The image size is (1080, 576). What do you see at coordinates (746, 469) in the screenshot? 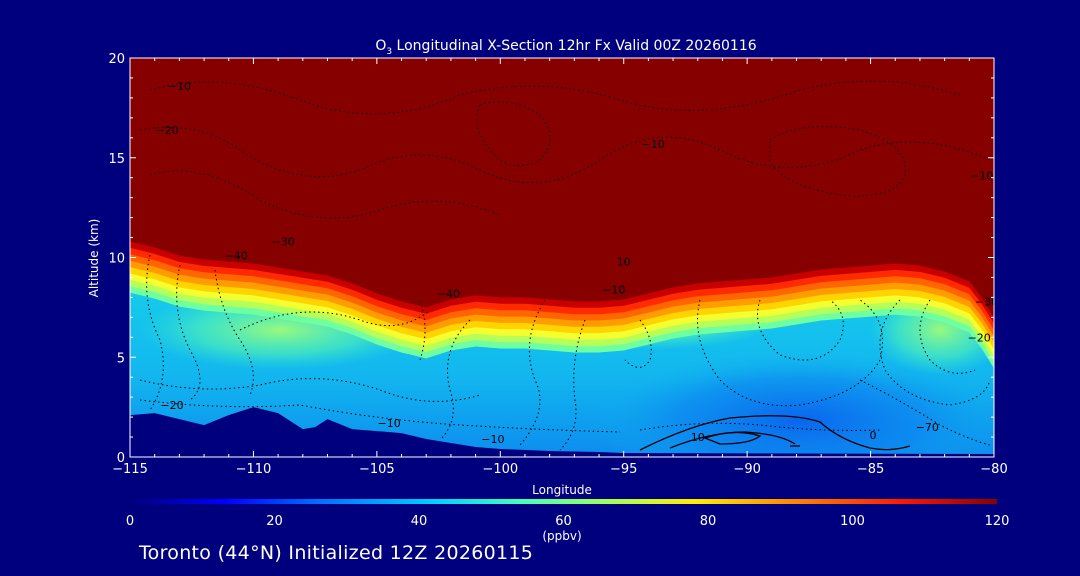
I see `x-tick-label: −90` at bounding box center [746, 469].